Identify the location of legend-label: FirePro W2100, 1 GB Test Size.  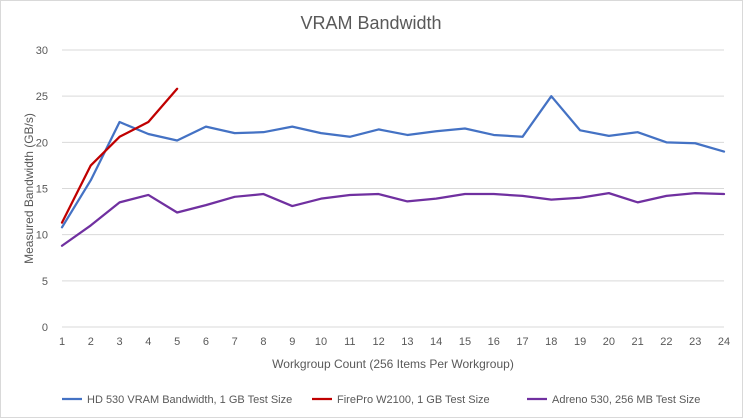
(413, 400).